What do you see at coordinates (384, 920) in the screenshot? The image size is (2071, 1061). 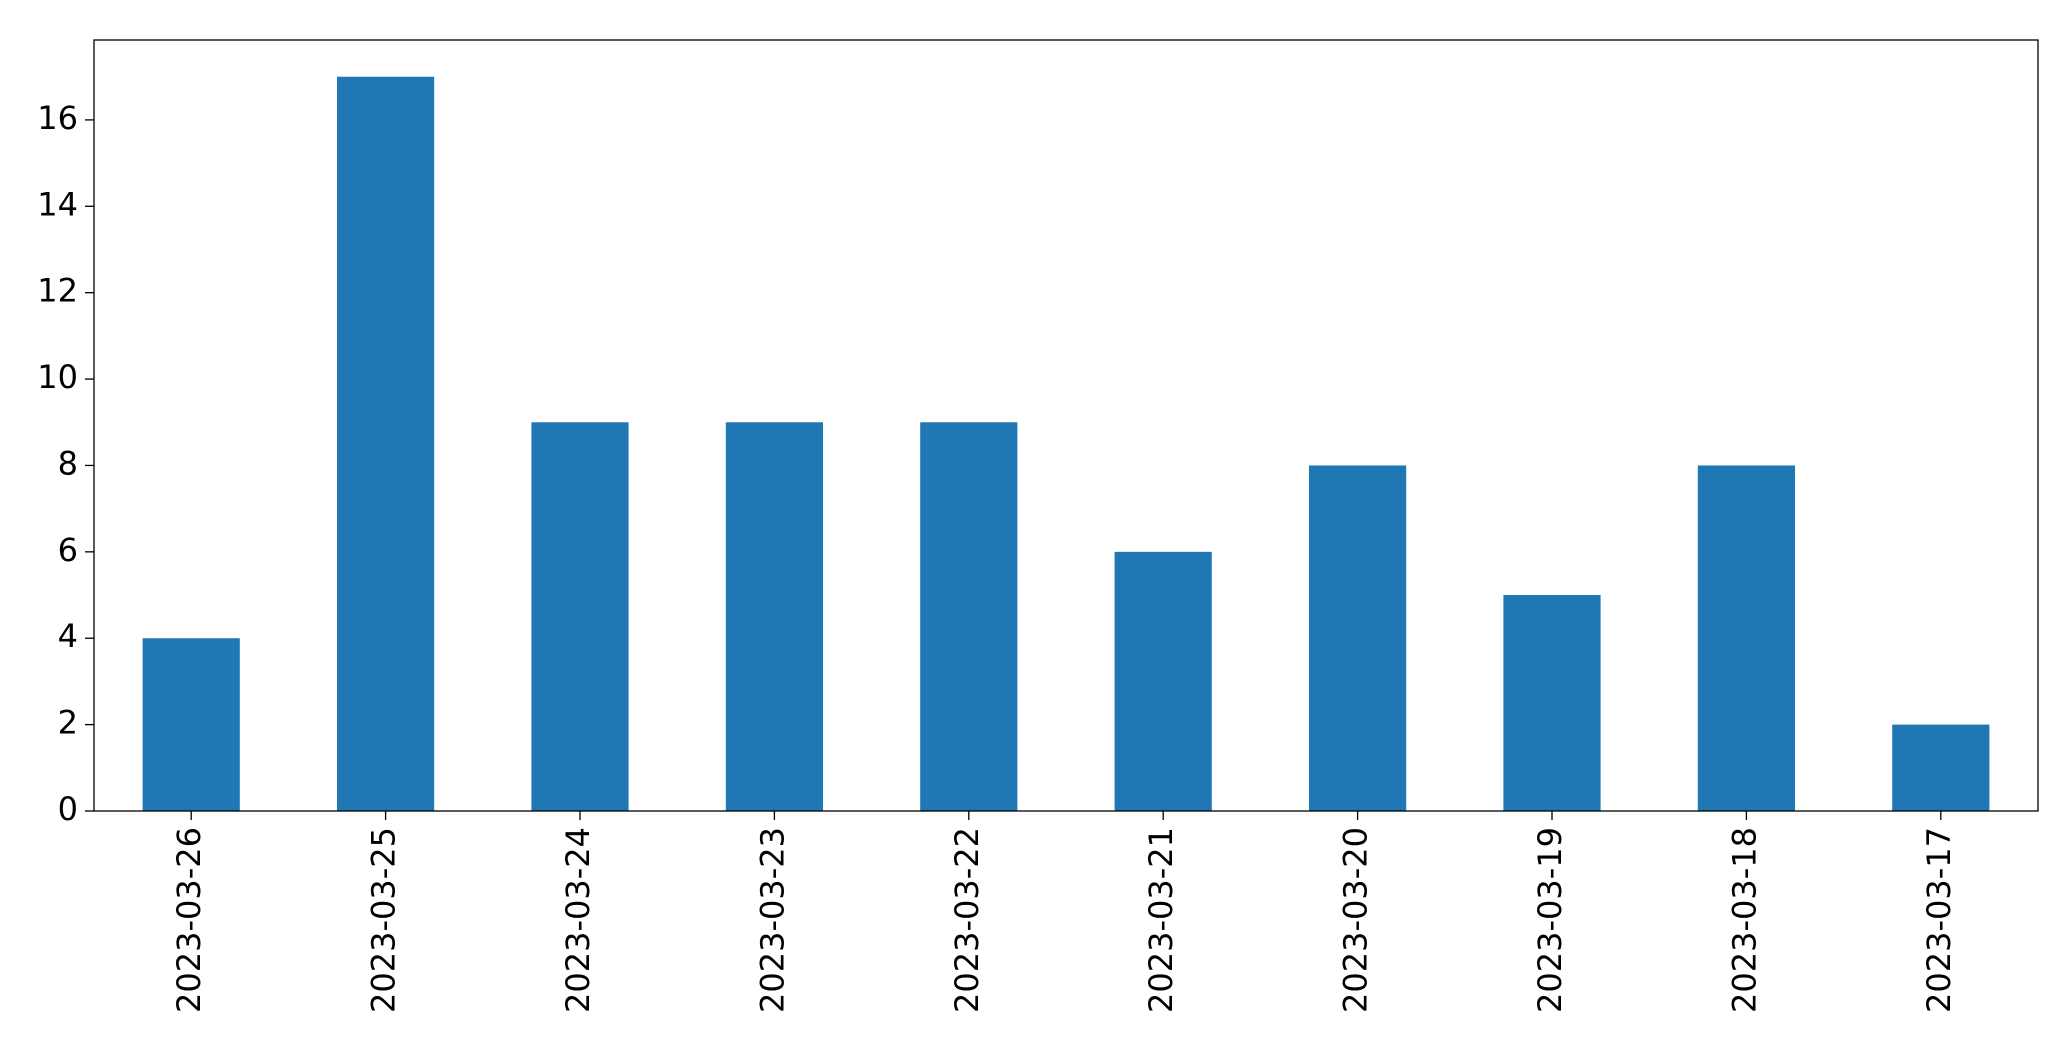 I see `x-tick-label: 2023-03-25` at bounding box center [384, 920].